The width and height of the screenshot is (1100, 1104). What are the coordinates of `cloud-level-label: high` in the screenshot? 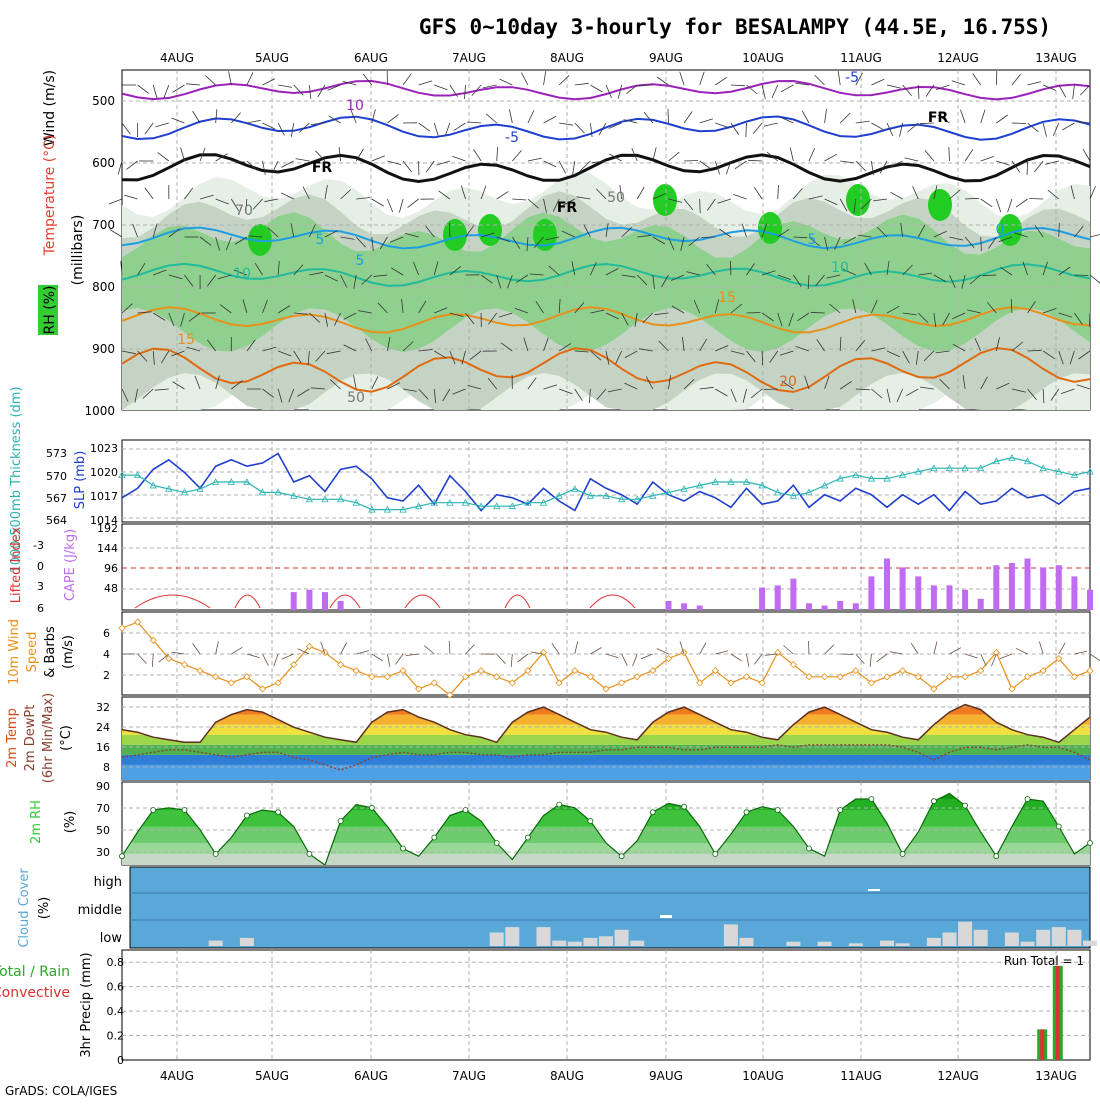 It's located at (108, 882).